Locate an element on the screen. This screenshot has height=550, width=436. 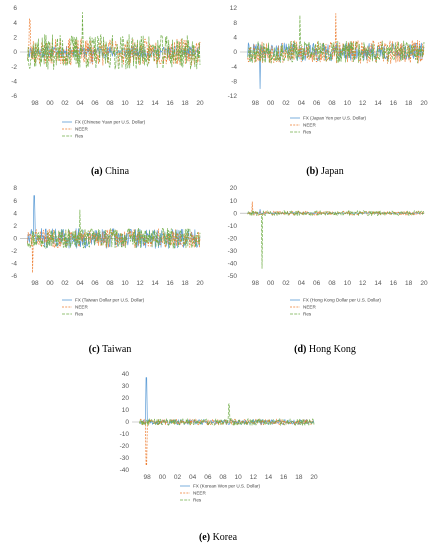
x-tick-label-korea: 04 is located at coordinates (193, 477).